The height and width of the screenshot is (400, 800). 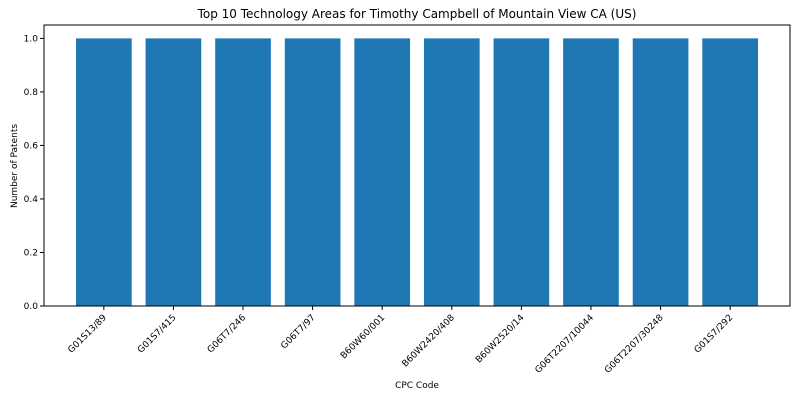 What do you see at coordinates (15, 166) in the screenshot?
I see `y-axis-label: Number of Patents` at bounding box center [15, 166].